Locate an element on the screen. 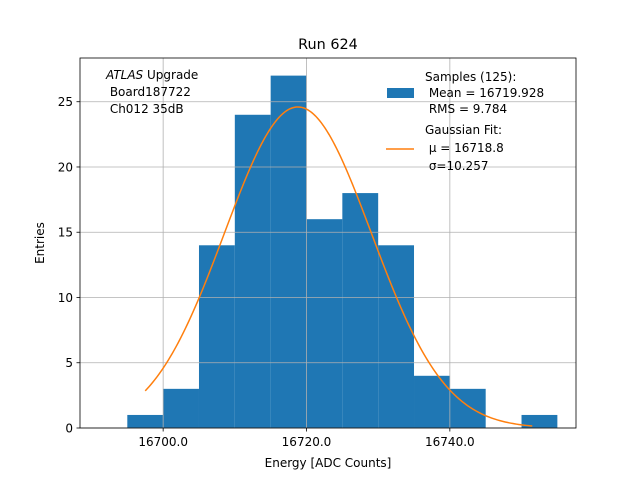  x-tick-label: 16740.0 is located at coordinates (450, 442).